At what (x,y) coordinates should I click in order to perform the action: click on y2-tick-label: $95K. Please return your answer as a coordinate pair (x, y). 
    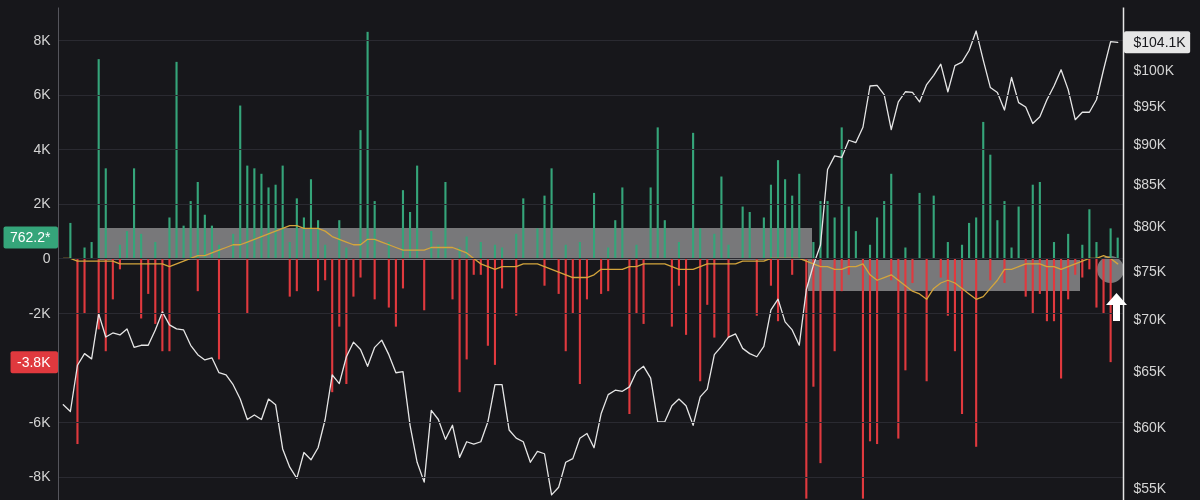
    Looking at the image, I should click on (1150, 105).